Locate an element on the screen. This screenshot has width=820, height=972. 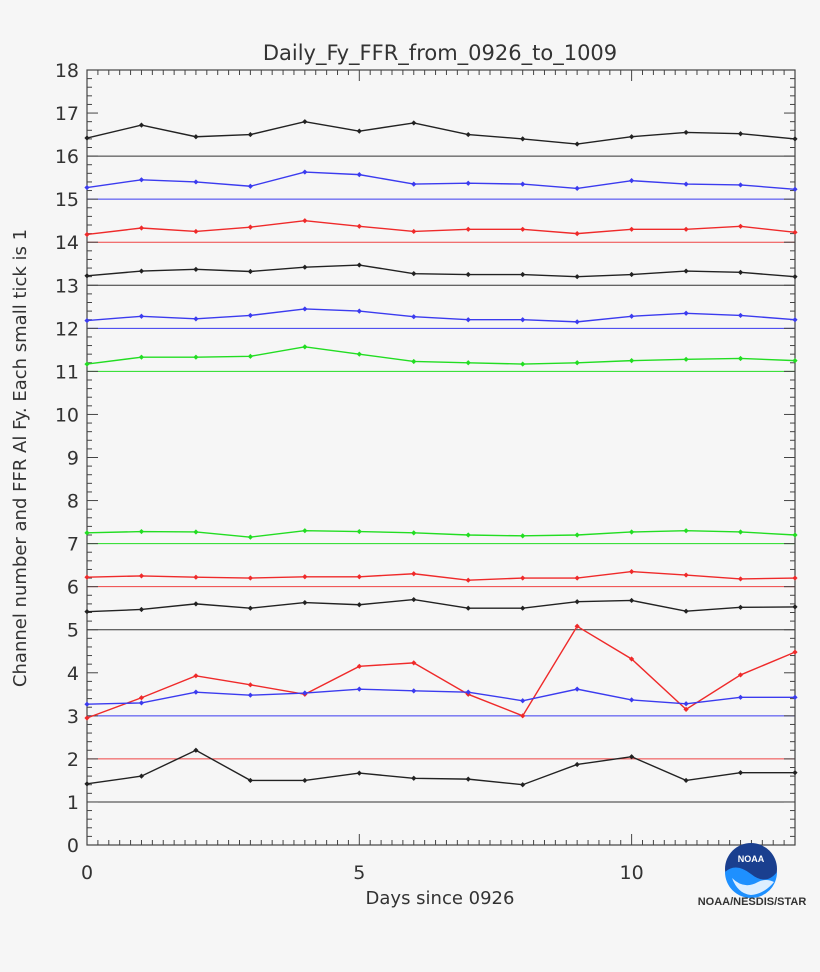
y-tick-label: 18 is located at coordinates (67, 71).